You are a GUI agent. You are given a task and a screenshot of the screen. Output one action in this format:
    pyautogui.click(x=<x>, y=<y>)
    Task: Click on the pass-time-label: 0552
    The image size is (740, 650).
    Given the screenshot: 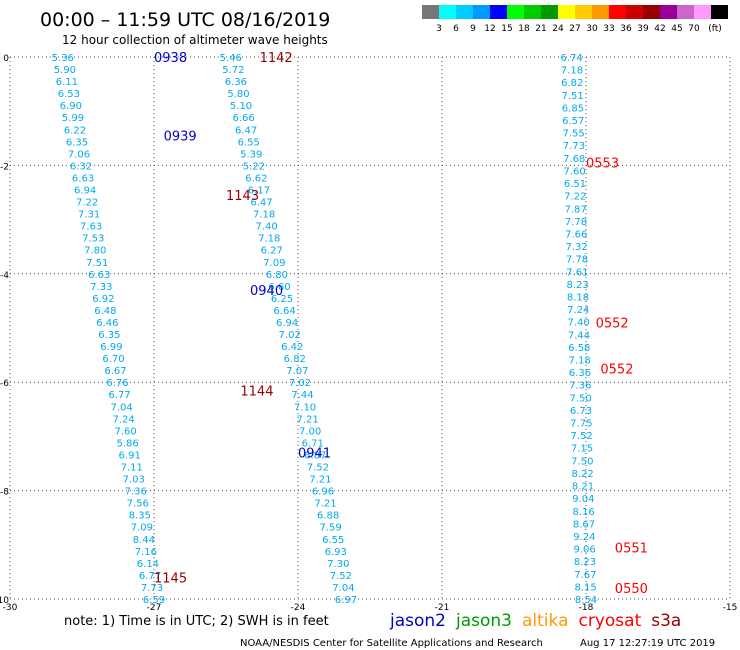 What is the action you would take?
    pyautogui.click(x=616, y=370)
    